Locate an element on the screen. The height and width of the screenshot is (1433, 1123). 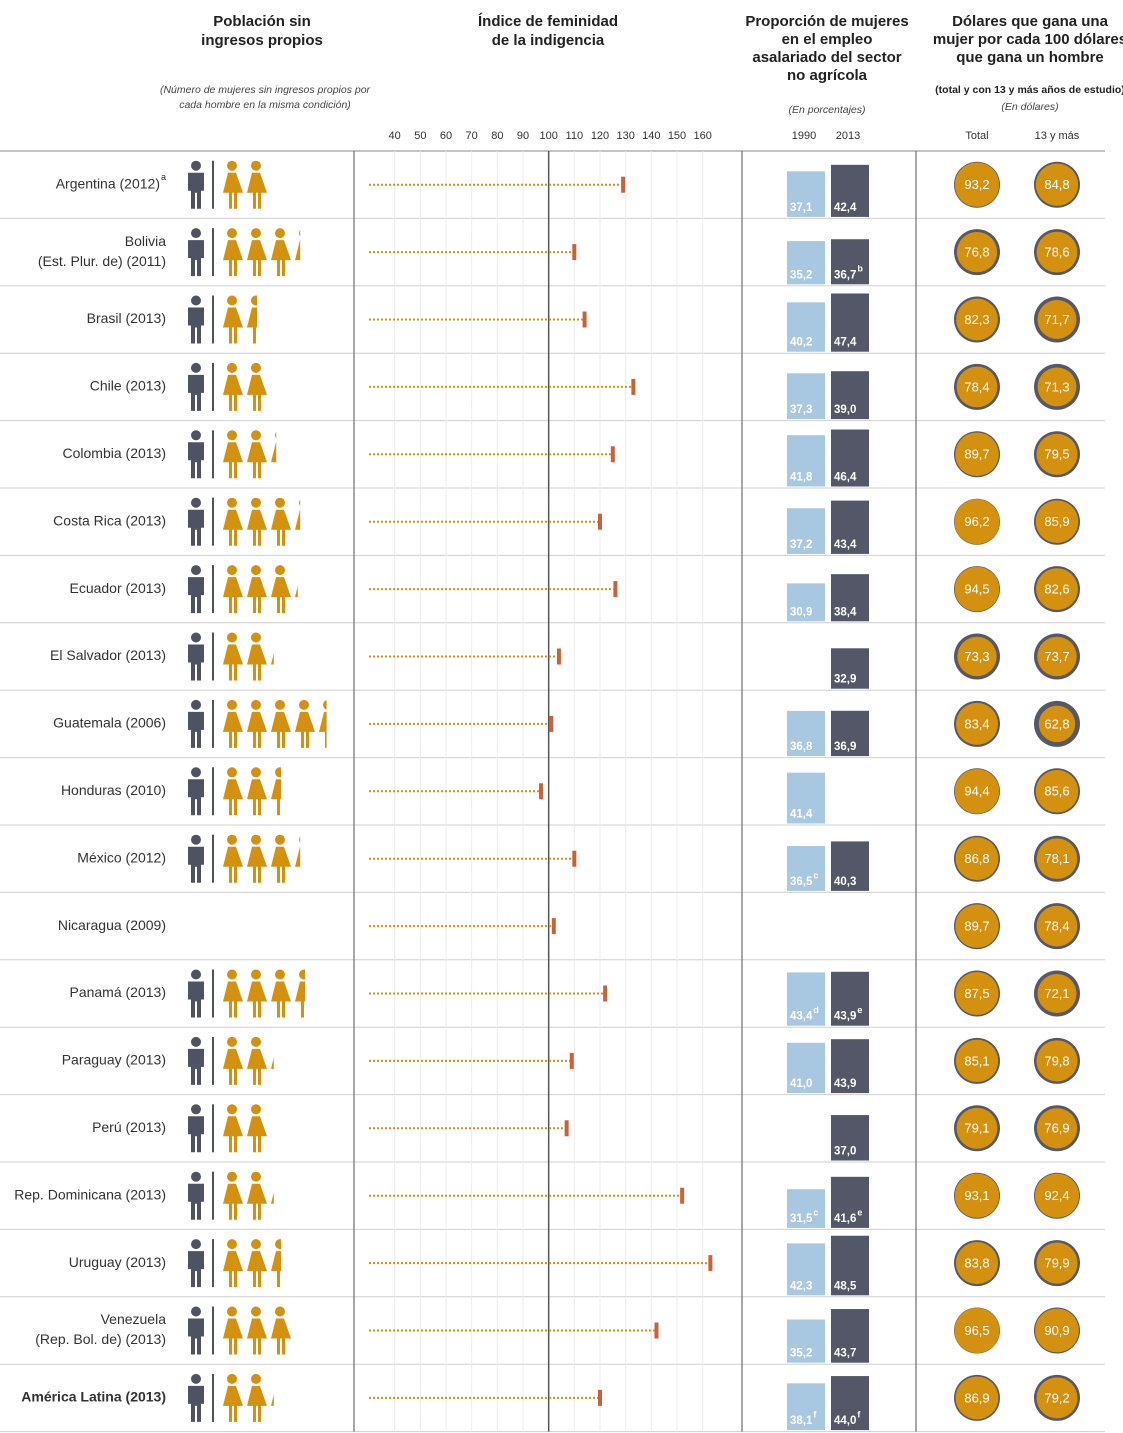
bubble-label: 89,7 is located at coordinates (976, 926).